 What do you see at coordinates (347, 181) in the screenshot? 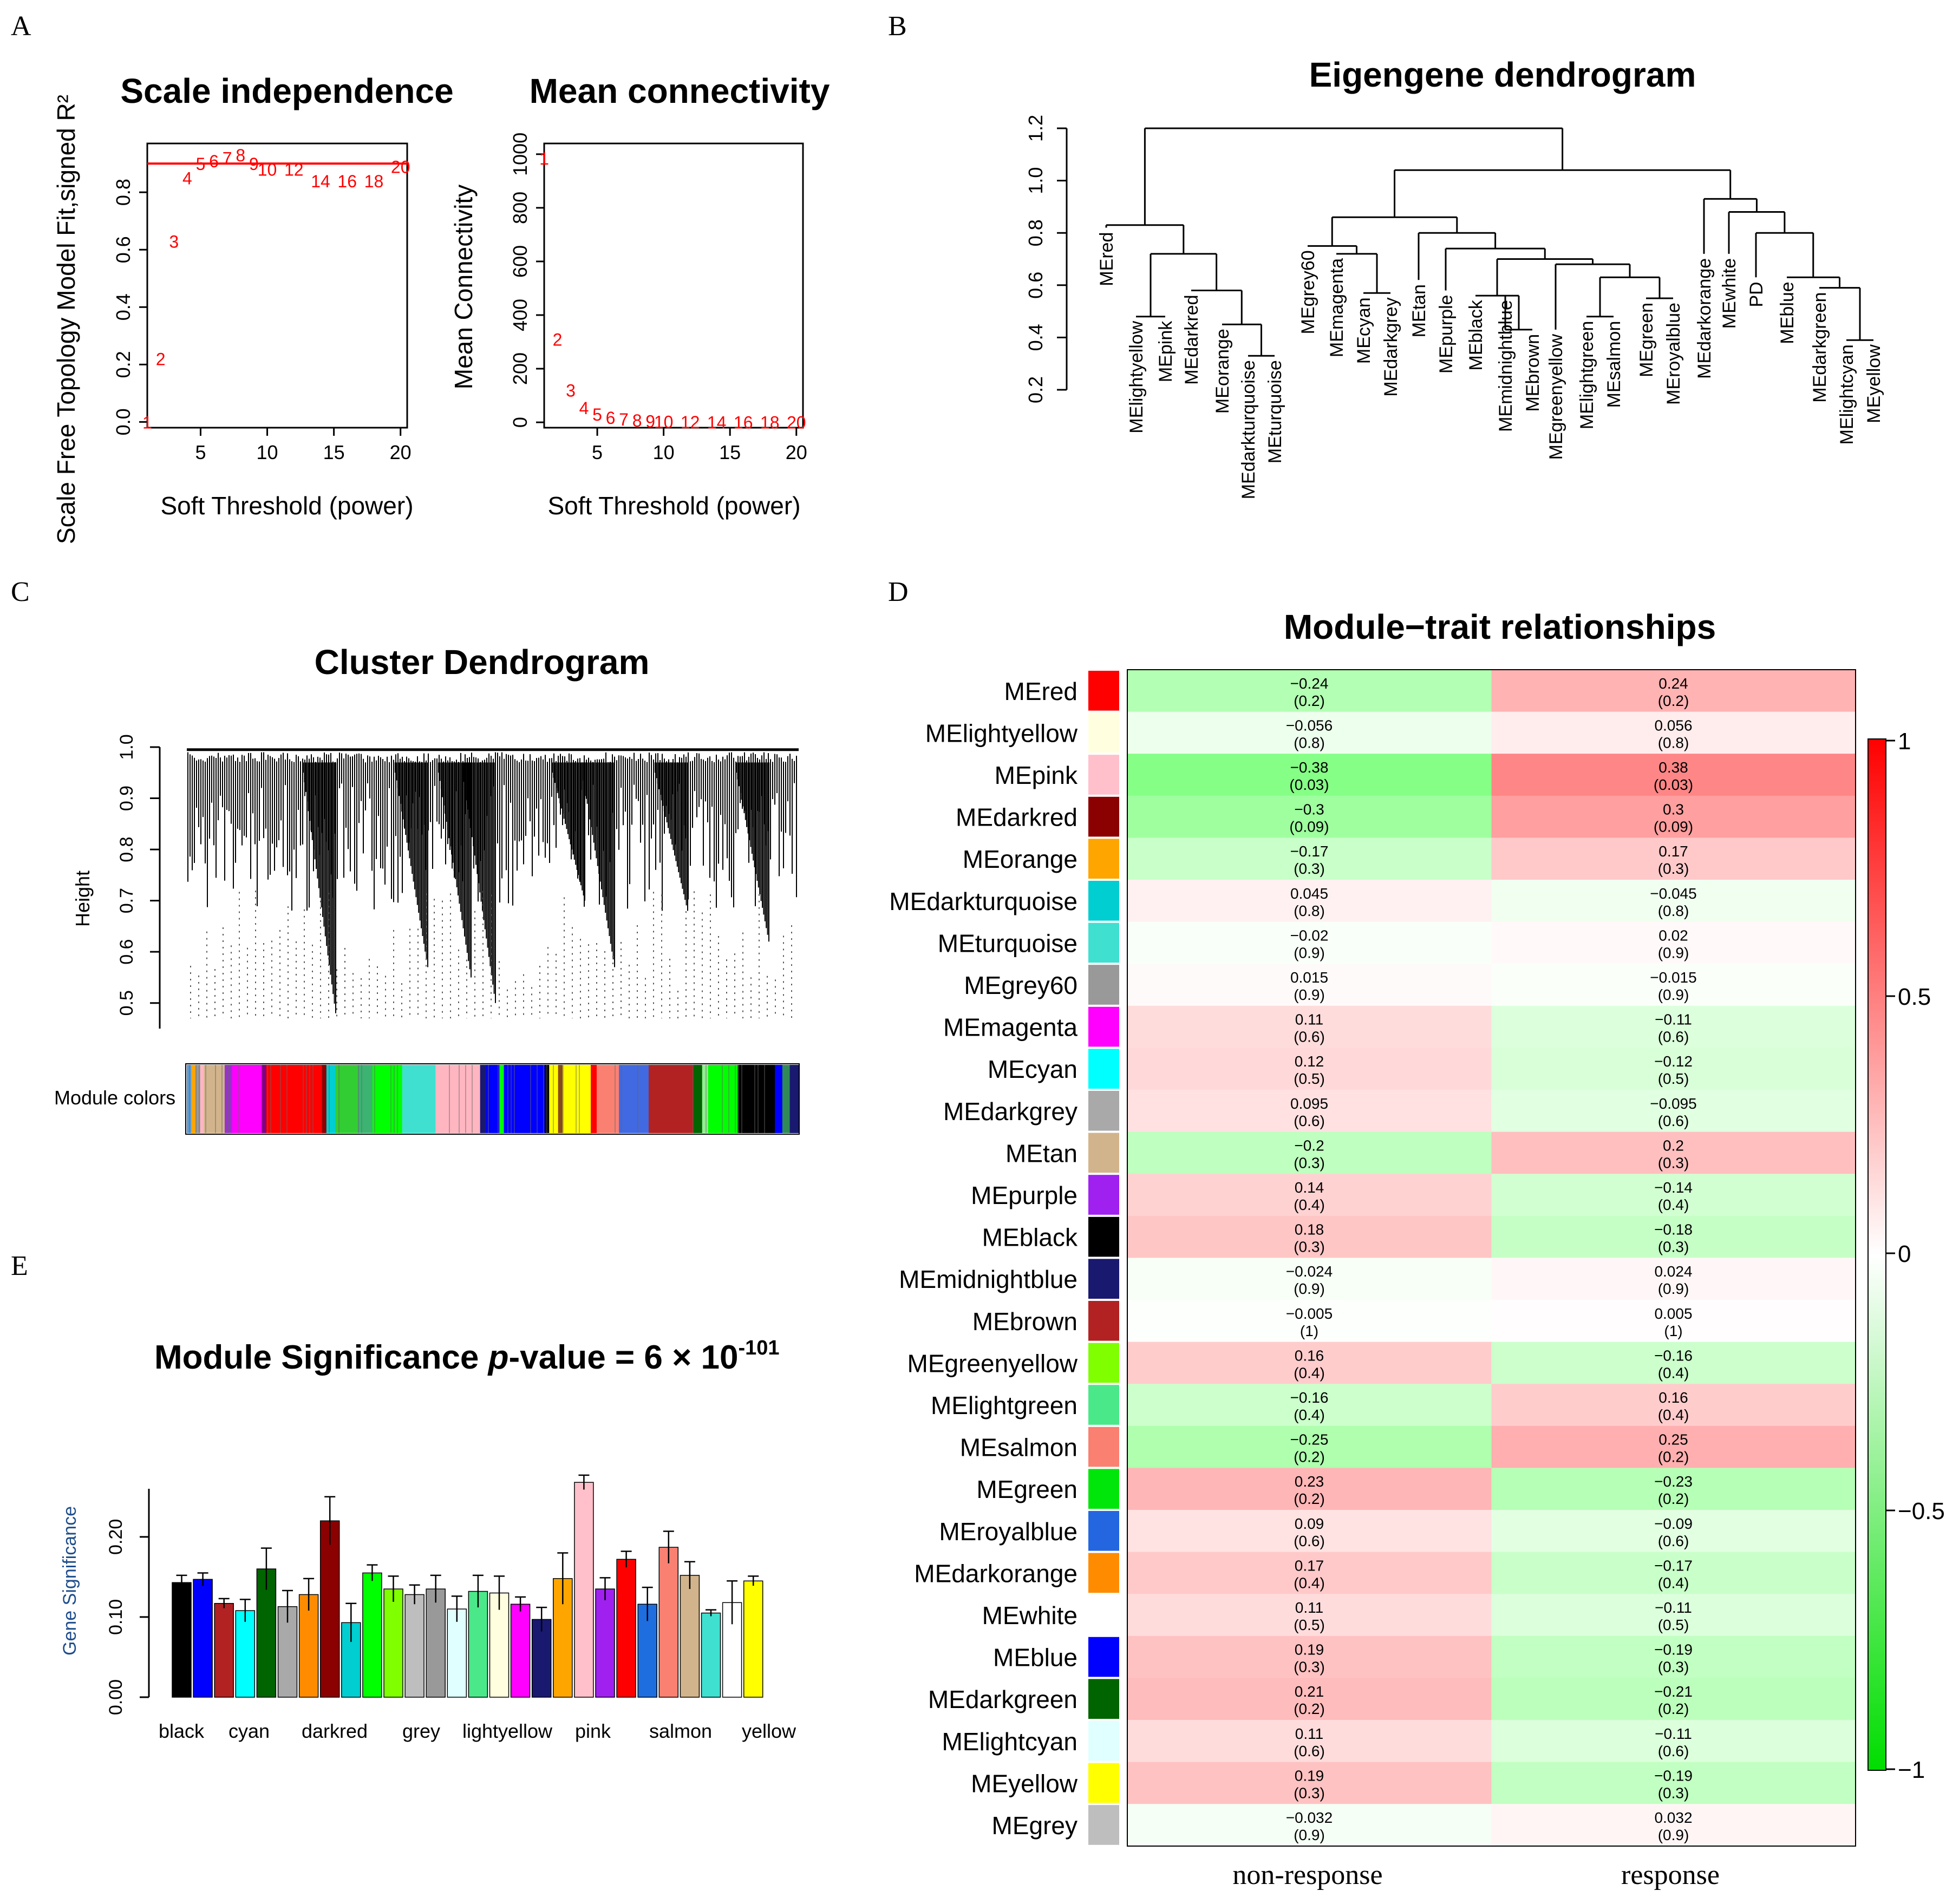
I see `power-point: 16` at bounding box center [347, 181].